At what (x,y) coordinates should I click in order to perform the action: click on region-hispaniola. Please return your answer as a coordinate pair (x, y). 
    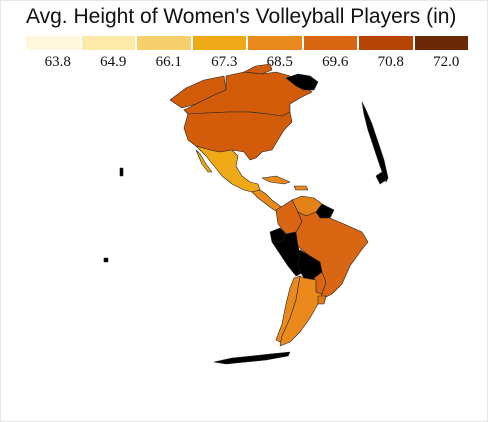
    Looking at the image, I should click on (301, 188).